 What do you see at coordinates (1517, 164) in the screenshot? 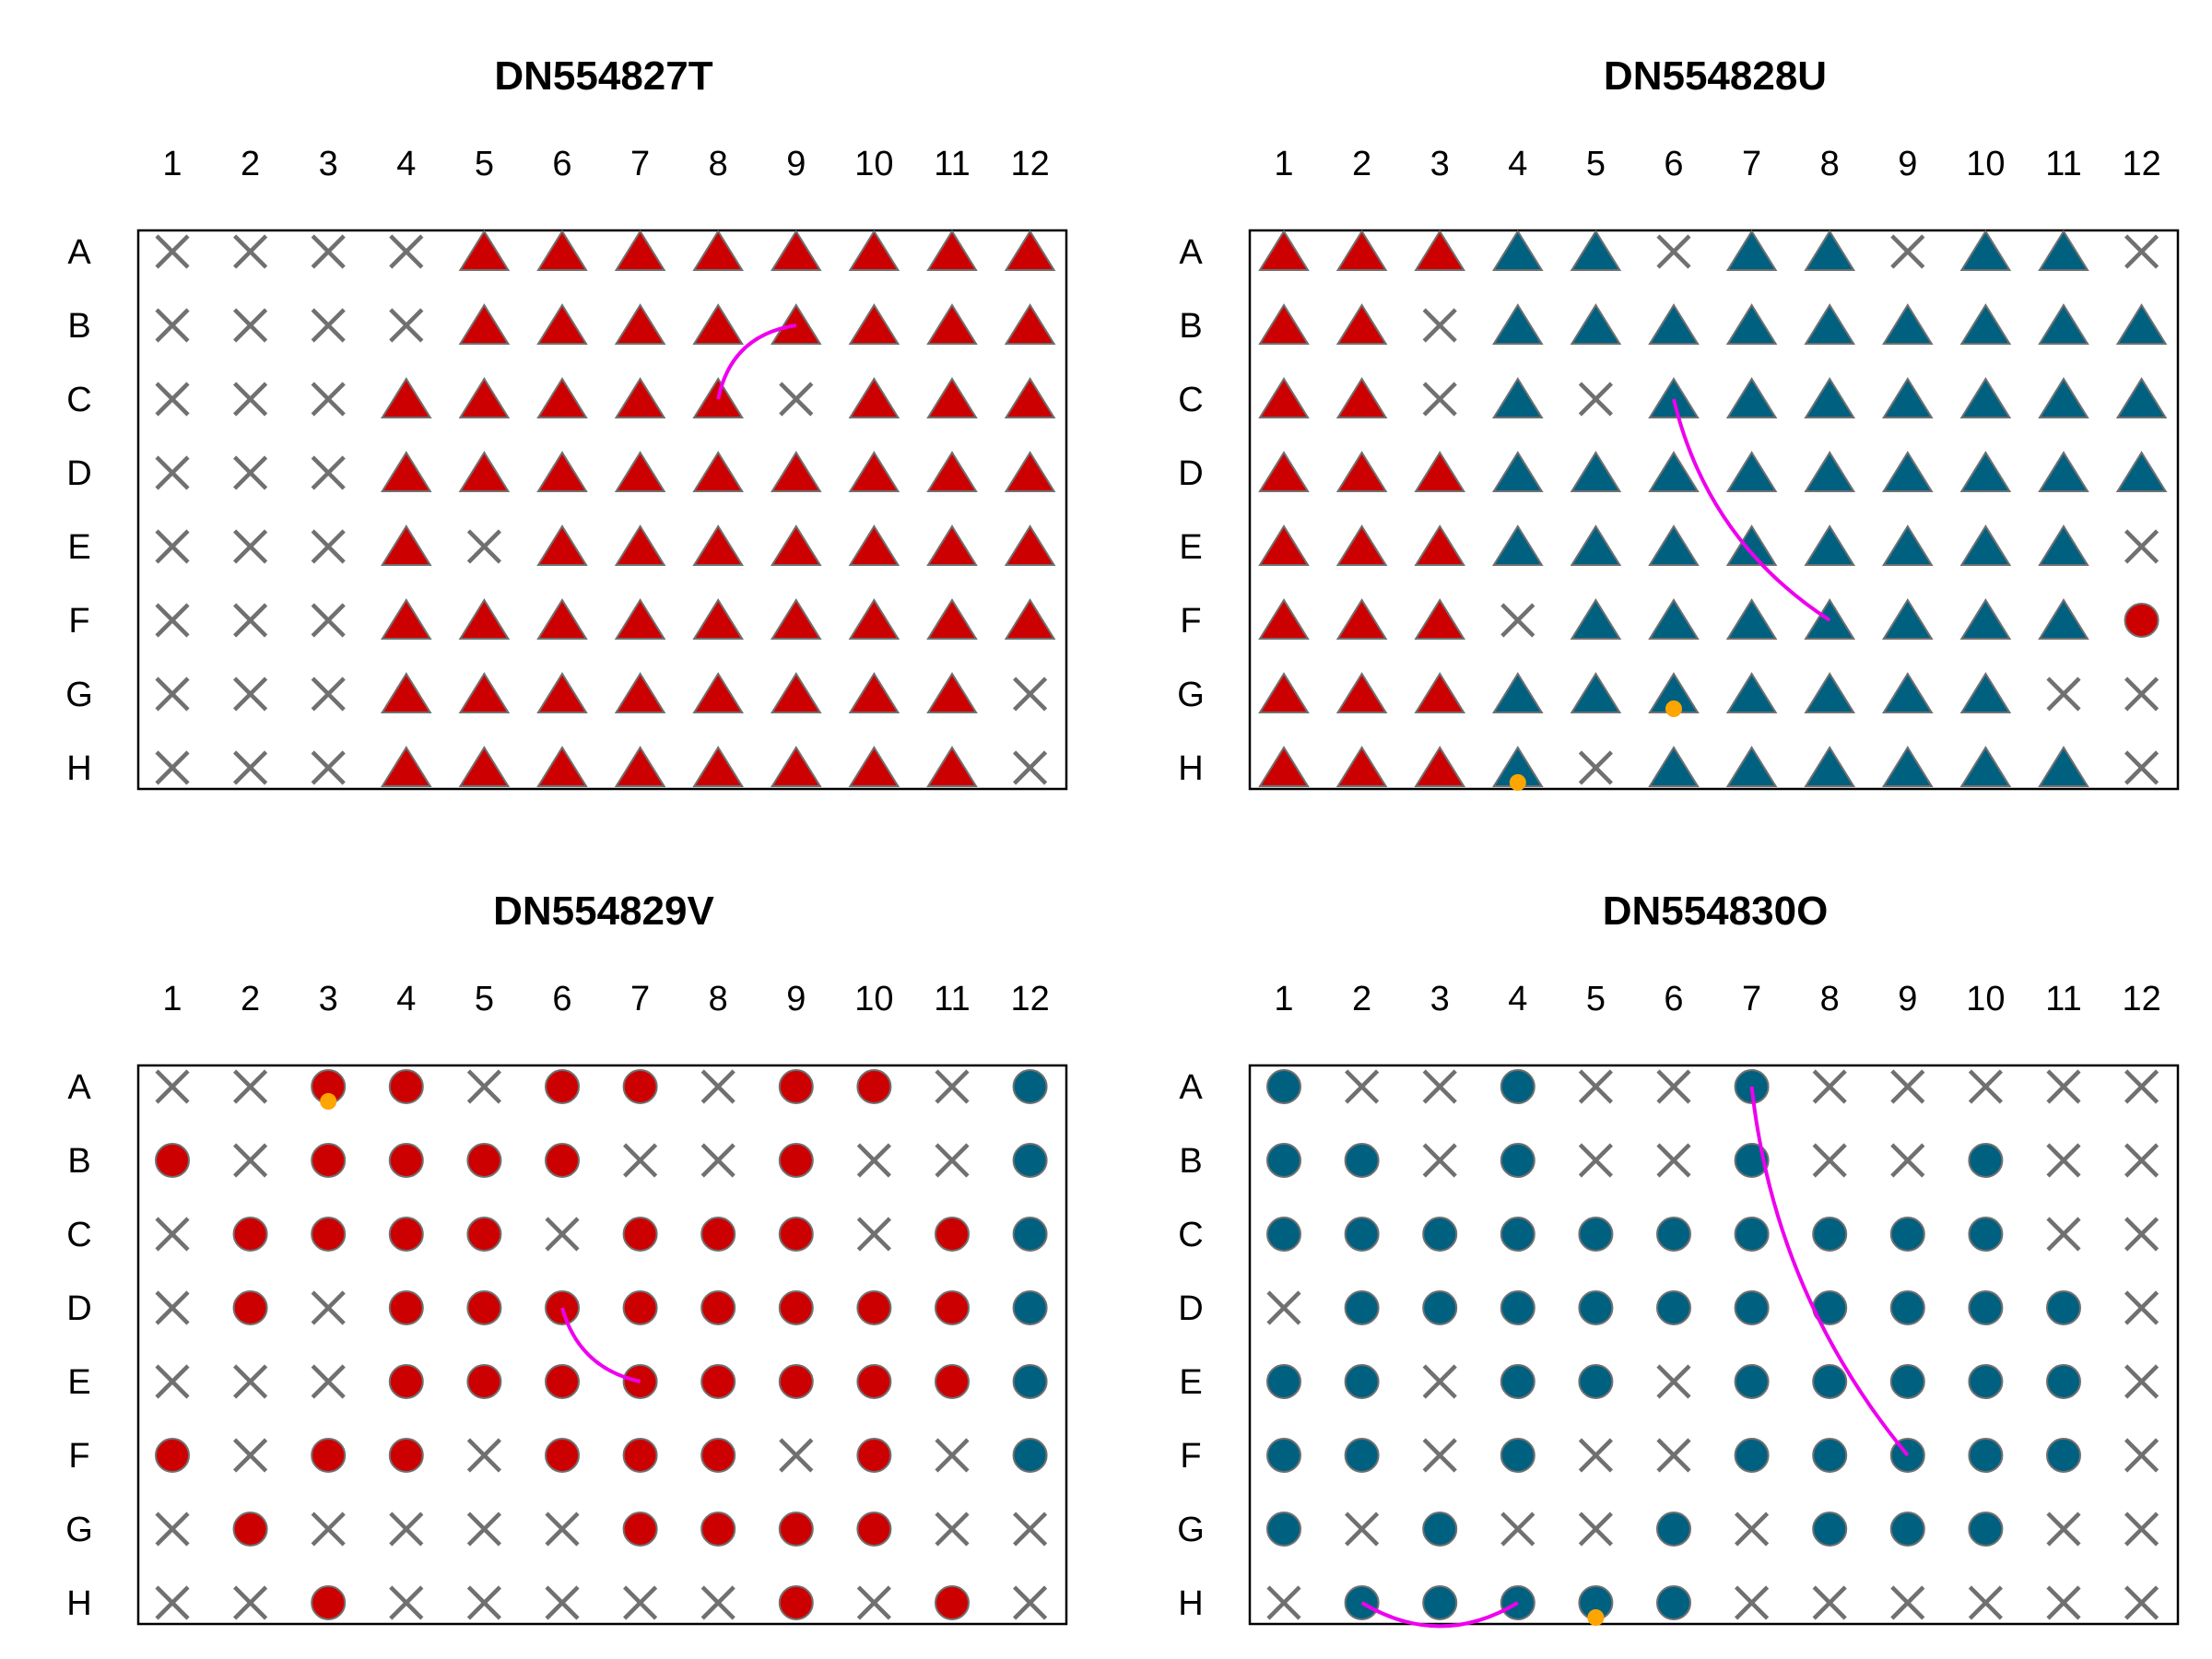
I see `column-label: 4` at bounding box center [1517, 164].